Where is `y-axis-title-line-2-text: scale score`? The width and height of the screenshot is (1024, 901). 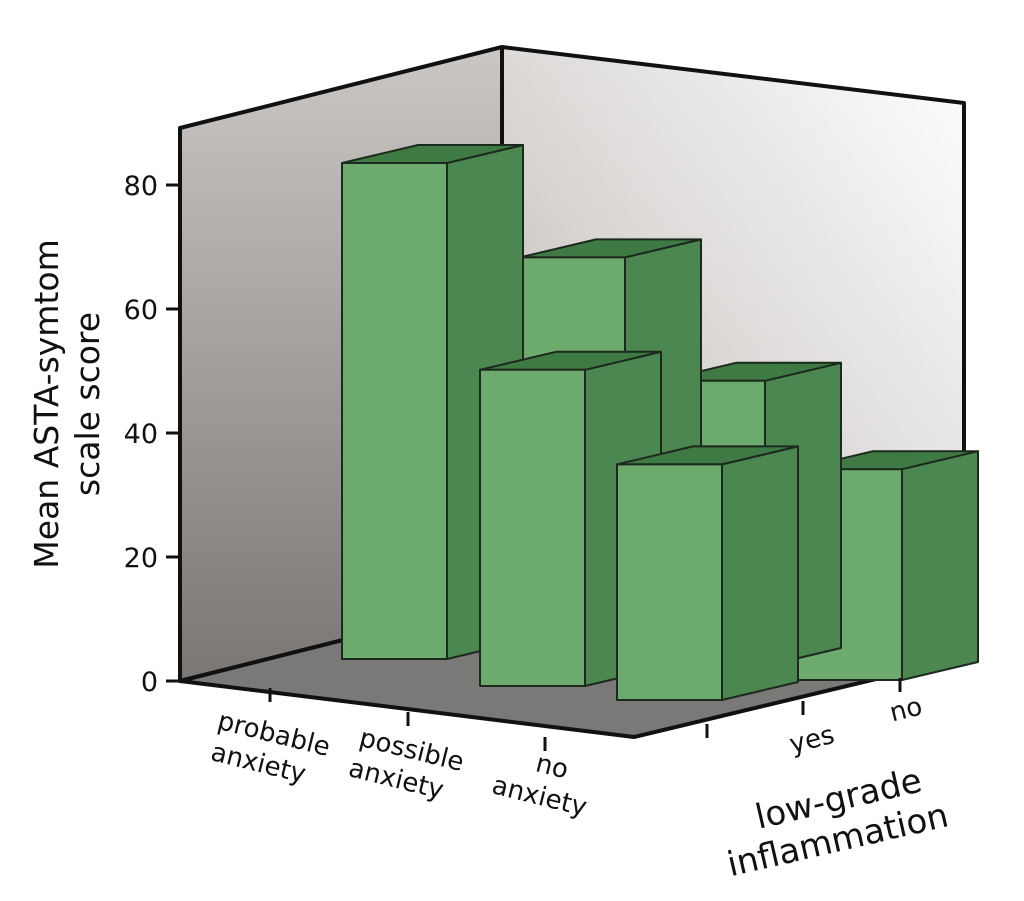 y-axis-title-line-2-text: scale score is located at coordinates (87, 404).